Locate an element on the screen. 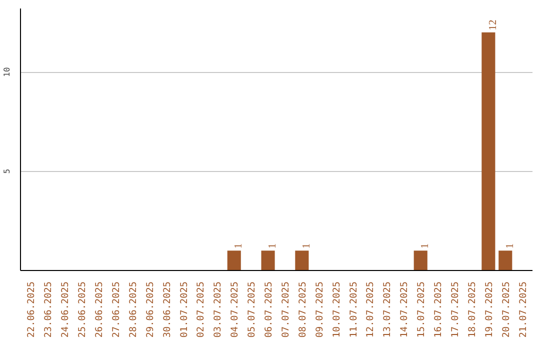 This screenshot has width=540, height=340. x-tick-label: 18.07.2025 is located at coordinates (472, 309).